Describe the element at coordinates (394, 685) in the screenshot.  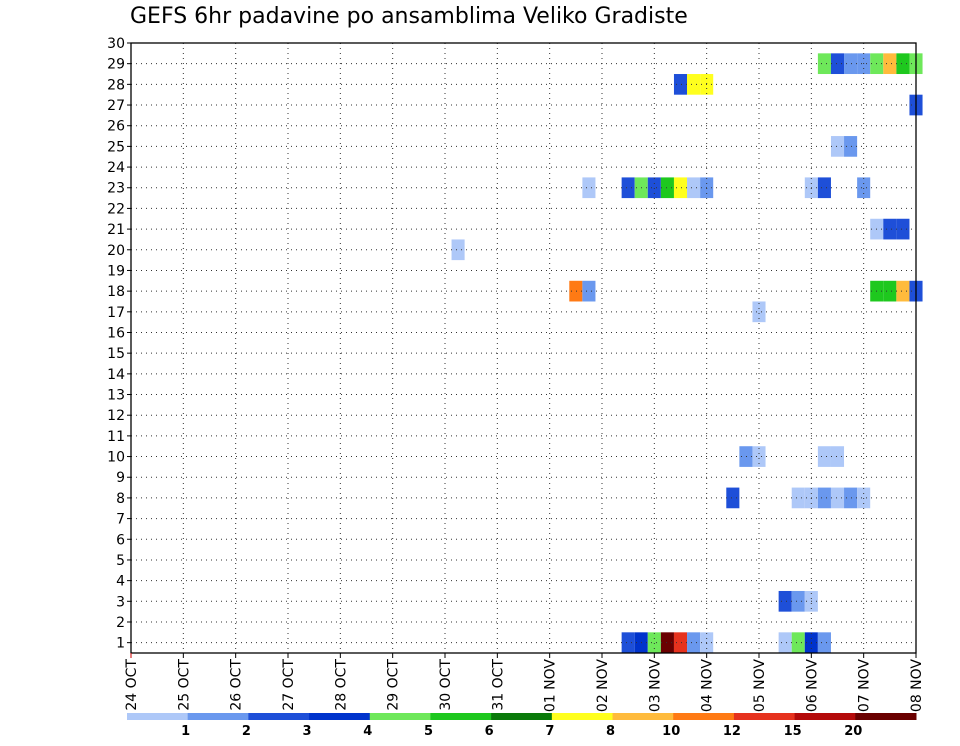
I see `x-tick-label: 29 OCT` at that location.